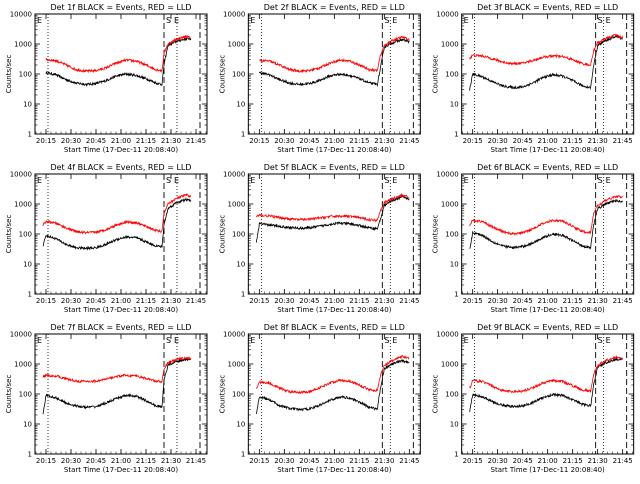  I want to click on panel-title: Det 3f BLACK = Events, RED = LLD, so click(547, 7).